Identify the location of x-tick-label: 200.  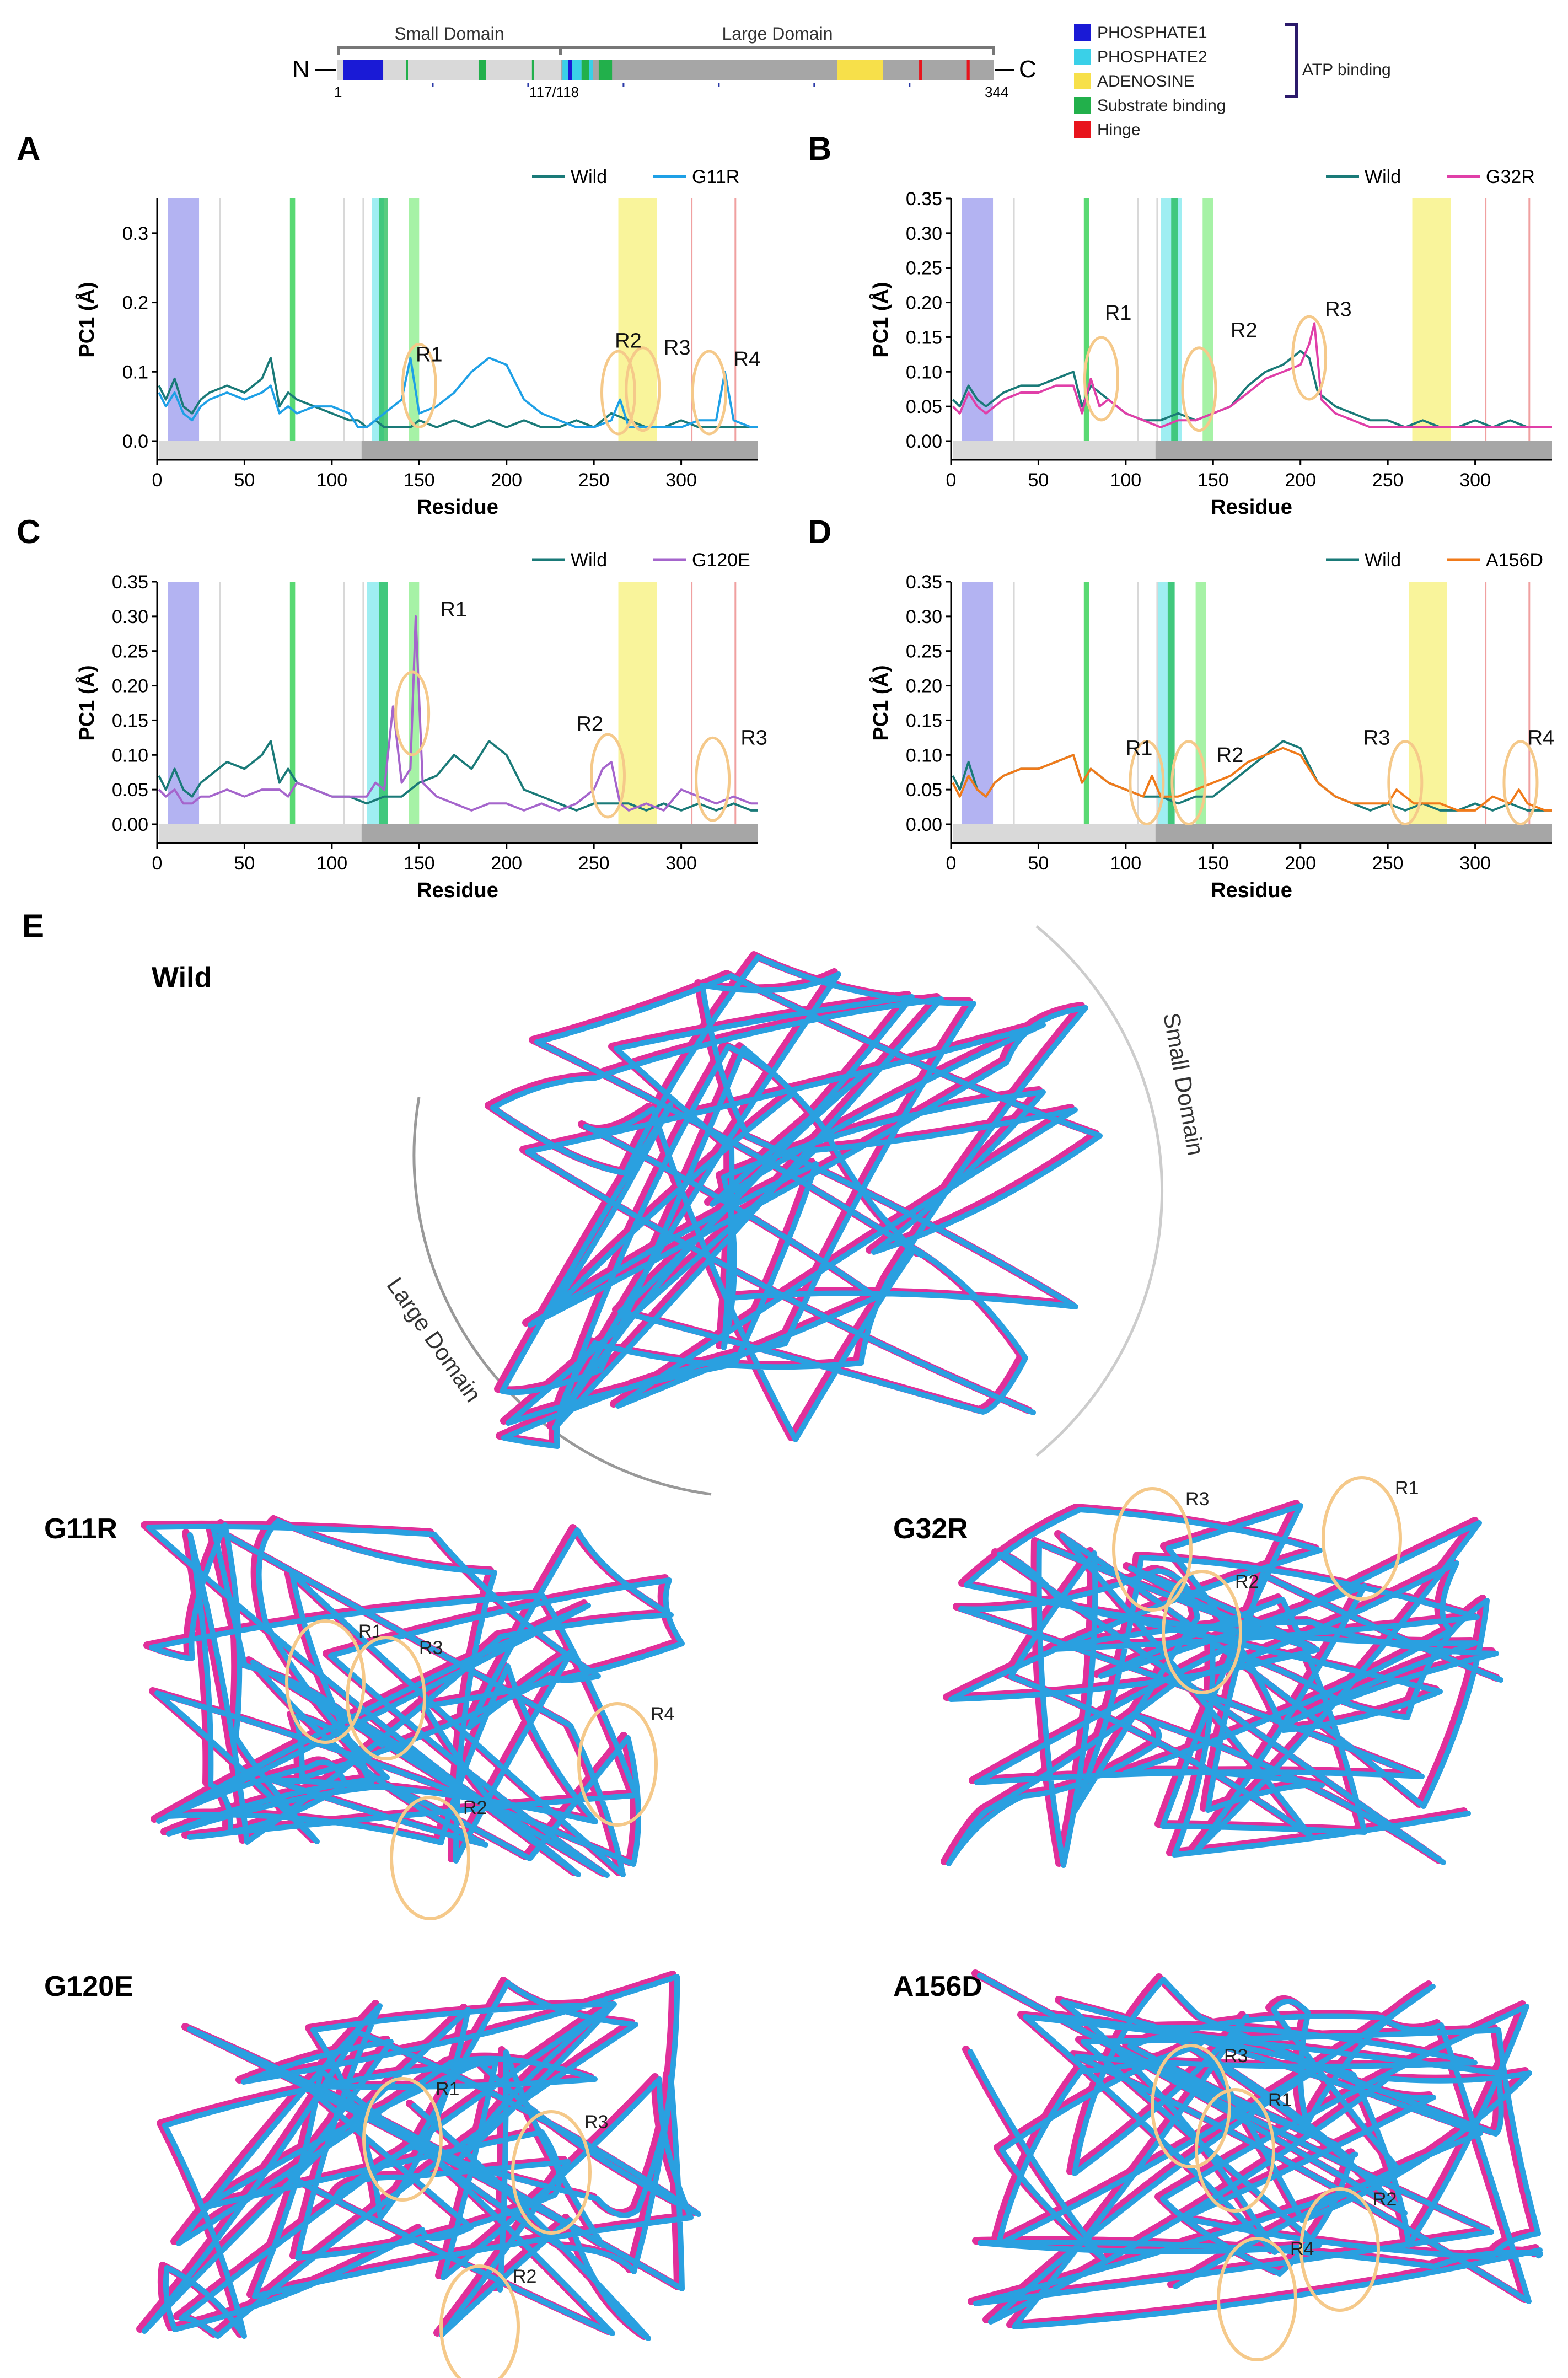
(506, 863).